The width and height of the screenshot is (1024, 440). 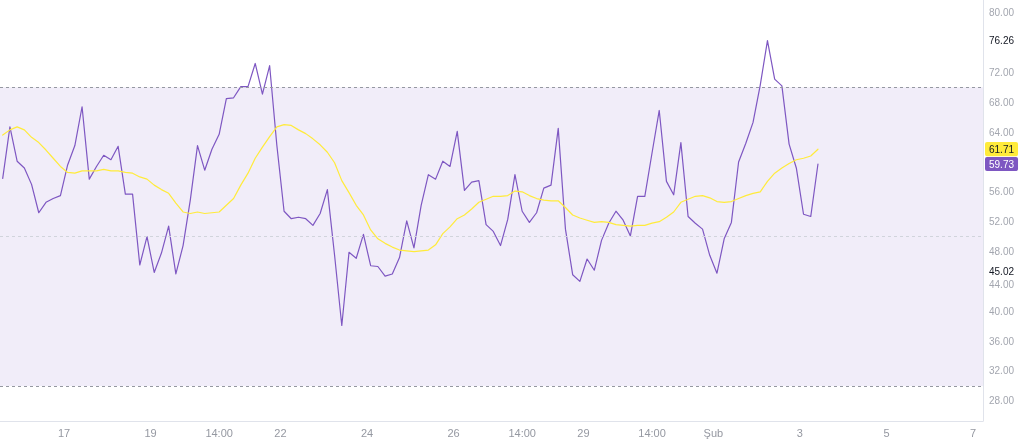 What do you see at coordinates (713, 432) in the screenshot?
I see `x-tick-label: Şub` at bounding box center [713, 432].